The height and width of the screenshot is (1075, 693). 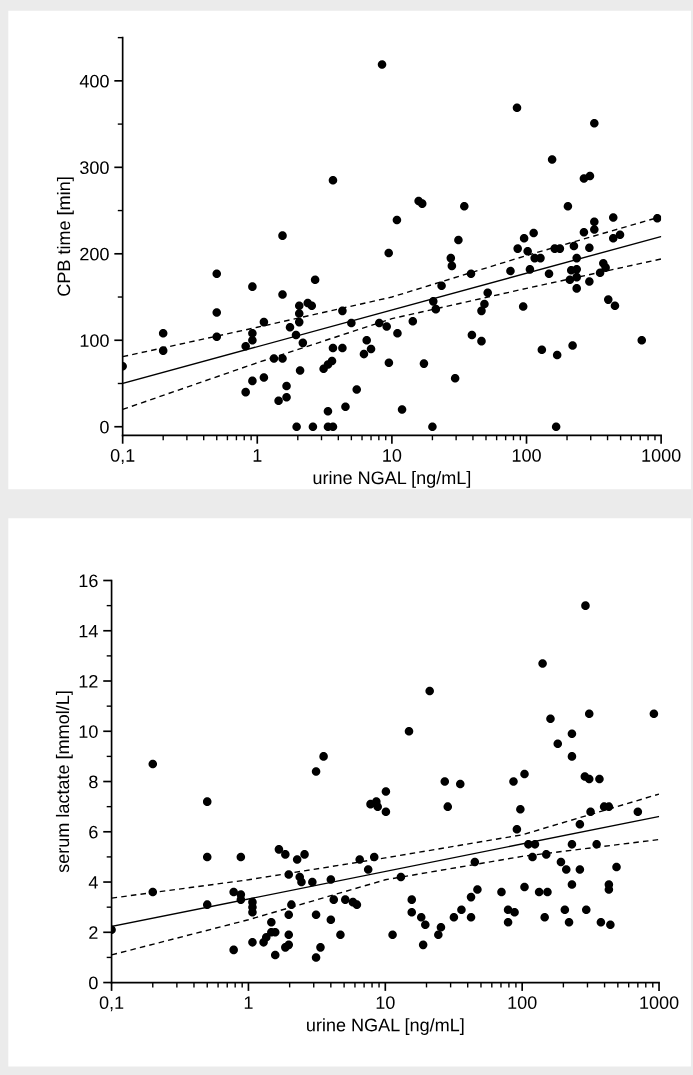 What do you see at coordinates (88, 681) in the screenshot?
I see `y-tick-label: 12` at bounding box center [88, 681].